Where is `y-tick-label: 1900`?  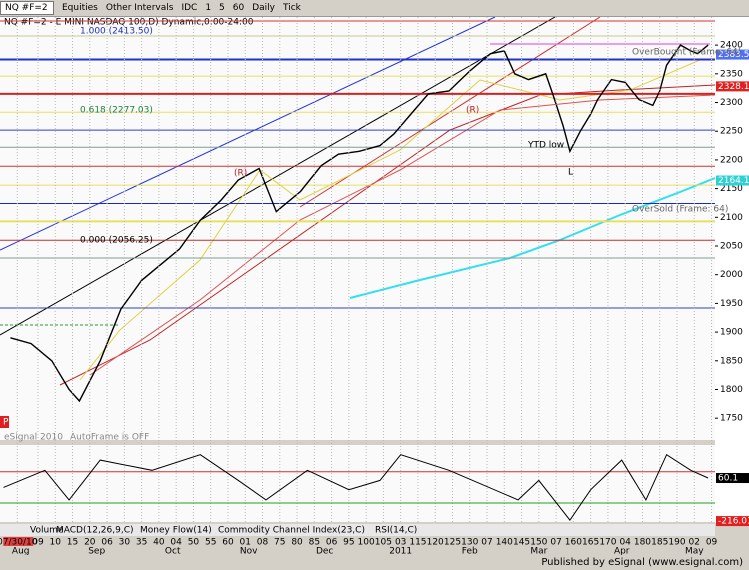
y-tick-label: 1900 is located at coordinates (731, 333).